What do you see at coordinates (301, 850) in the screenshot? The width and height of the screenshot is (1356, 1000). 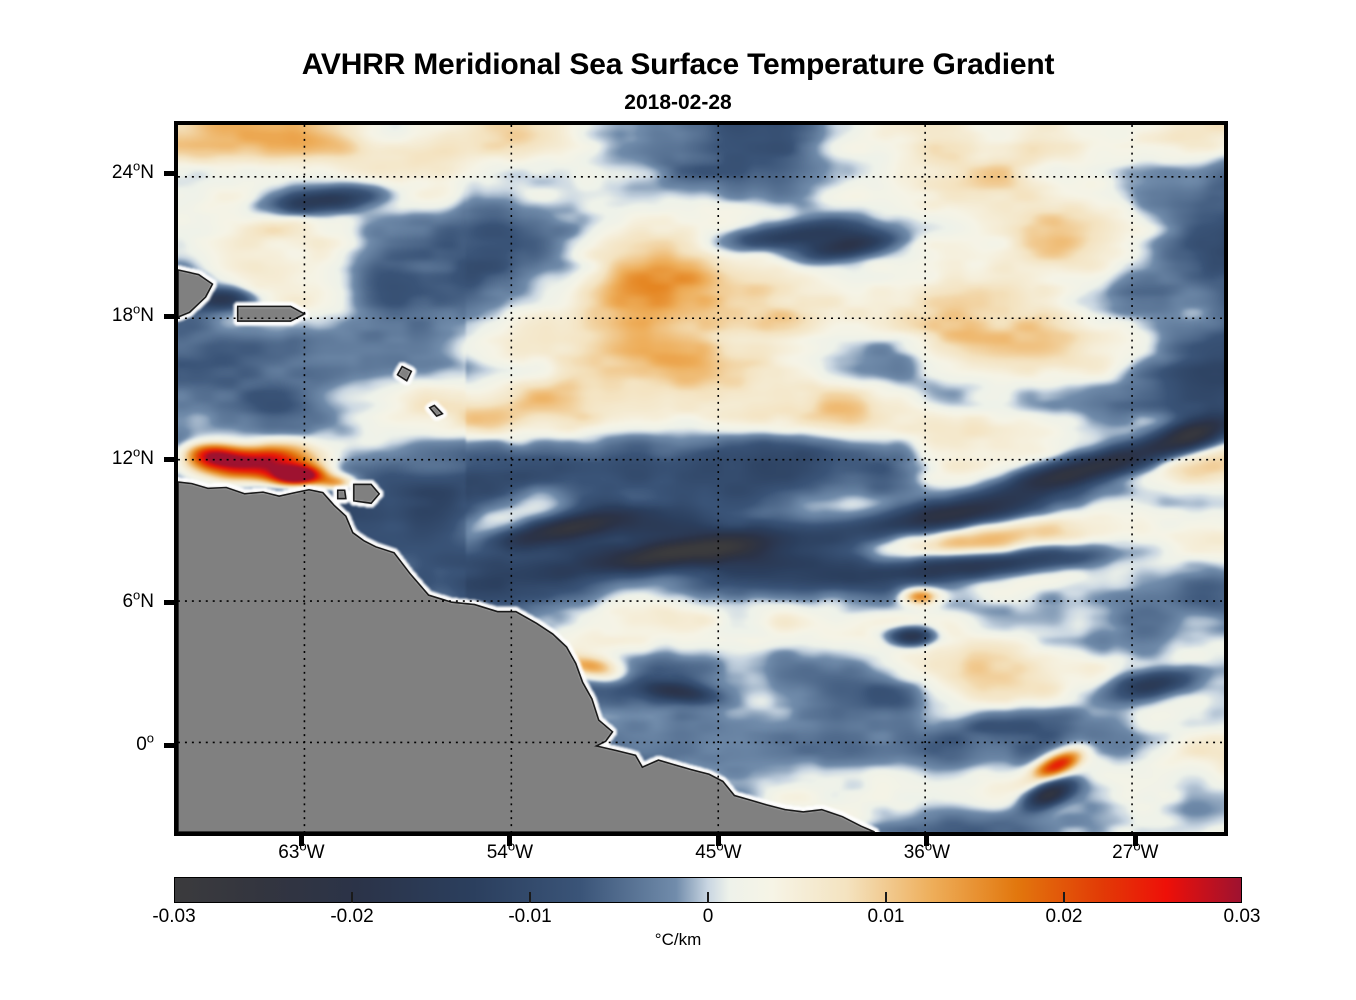 I see `longitude-tick-label: 63oW` at bounding box center [301, 850].